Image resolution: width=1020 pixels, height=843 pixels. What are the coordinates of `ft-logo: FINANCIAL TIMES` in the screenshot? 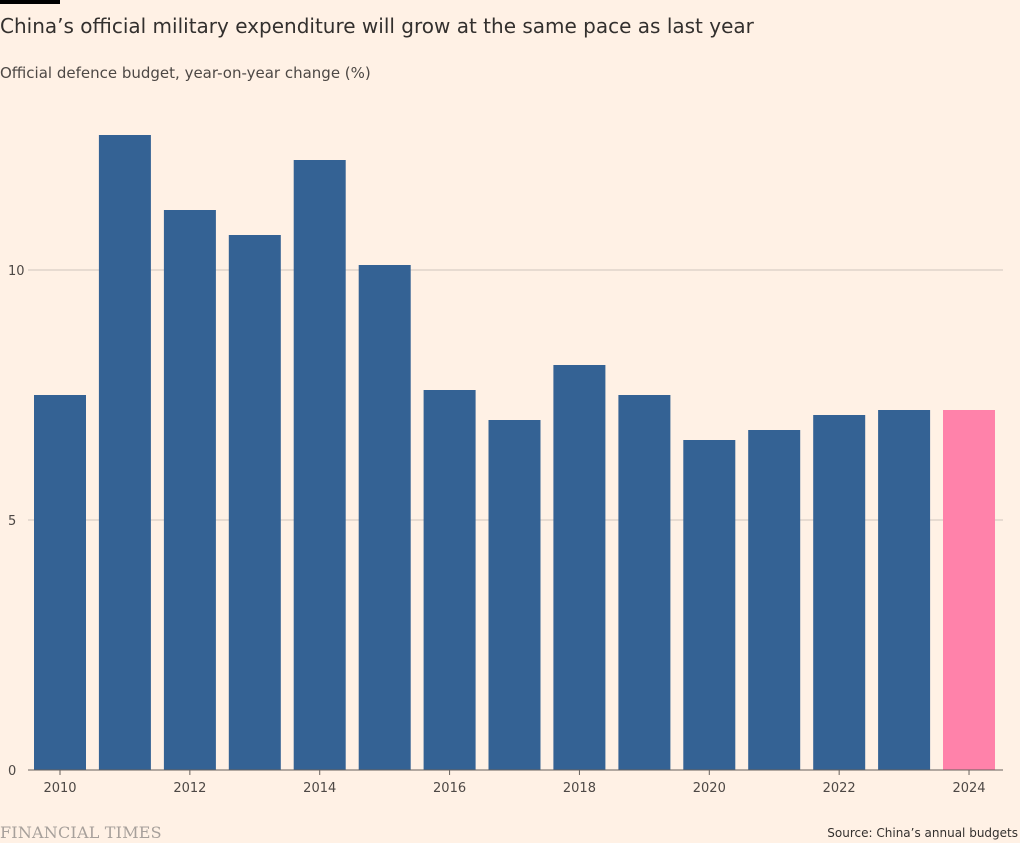 It's located at (81, 832).